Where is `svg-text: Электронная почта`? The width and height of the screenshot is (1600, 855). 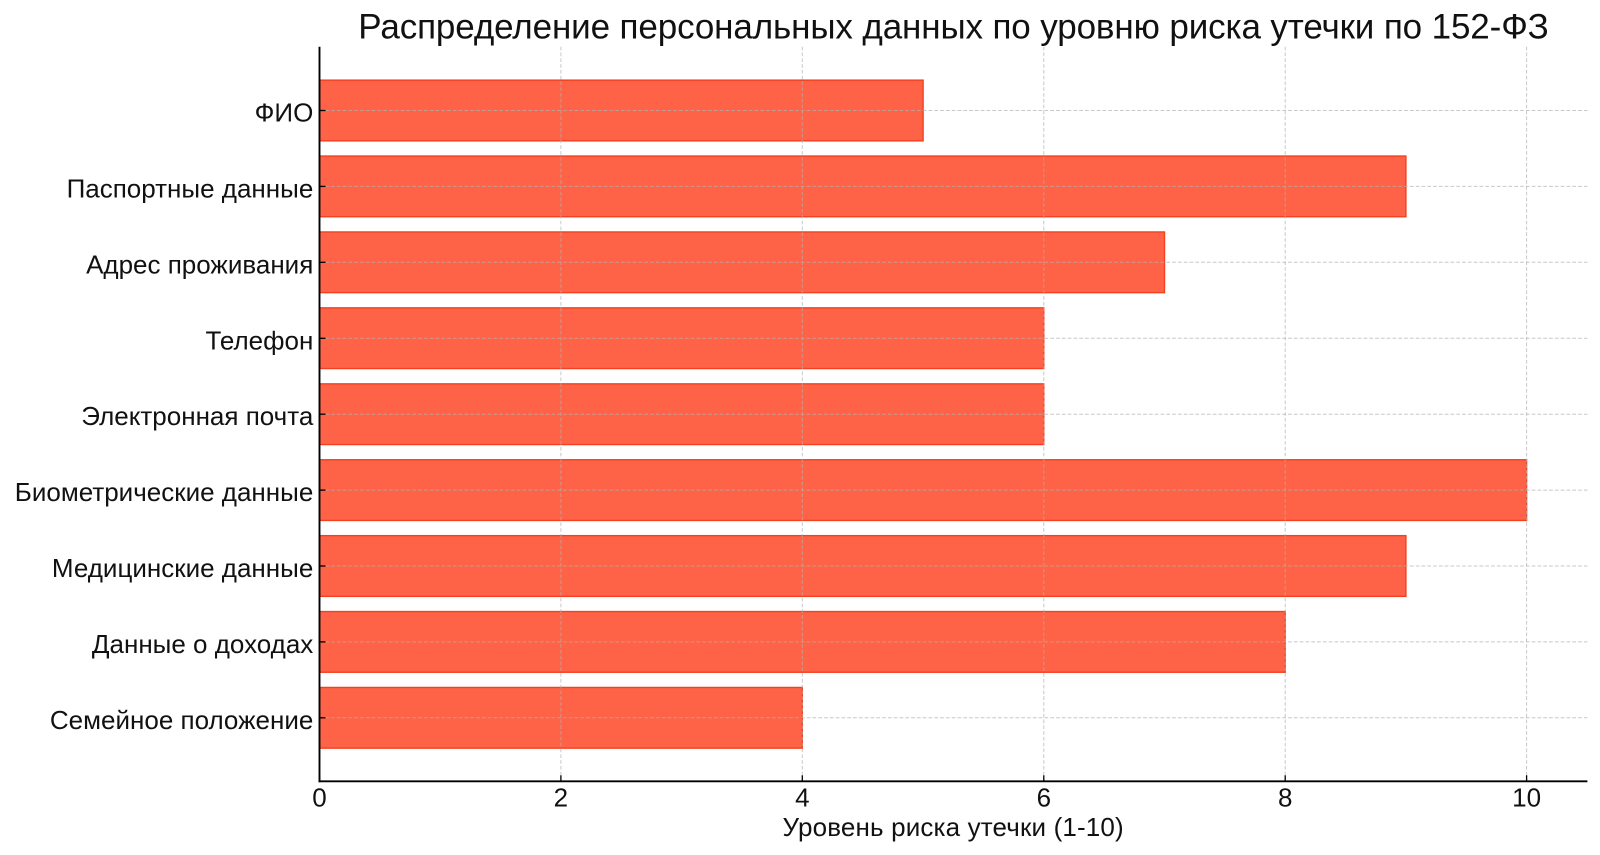
svg-text: Электронная почта is located at coordinates (197, 416).